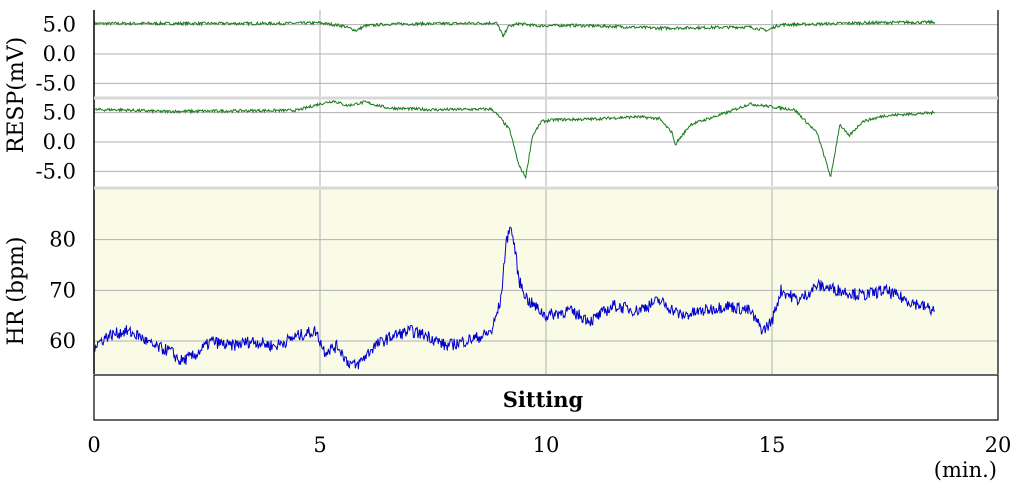 This screenshot has height=488, width=1011. Describe the element at coordinates (93, 445) in the screenshot. I see `xtick-label: 0` at that location.